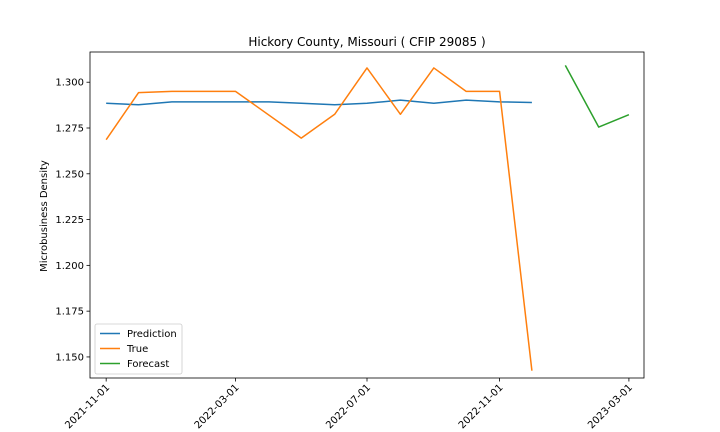 This screenshot has width=720, height=432. I want to click on chart-title: Hickory County, Missouri ( CFIP 29085 ), so click(366, 42).